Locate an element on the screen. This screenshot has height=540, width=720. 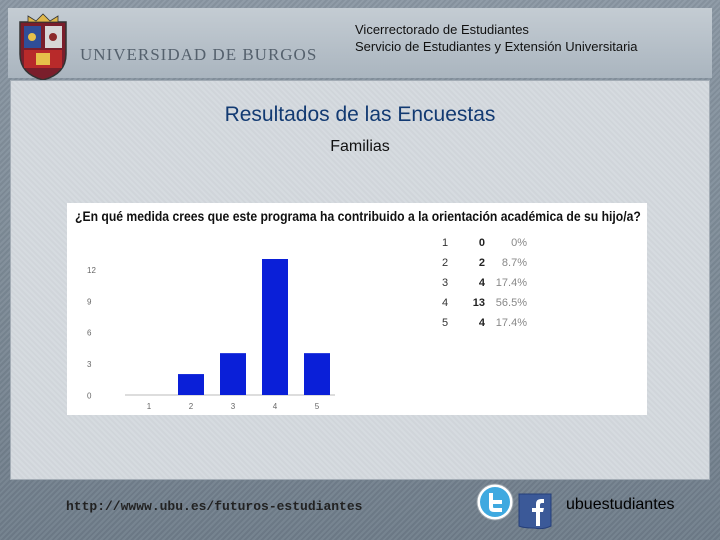
y-tick-label: 0 is located at coordinates (89, 396).